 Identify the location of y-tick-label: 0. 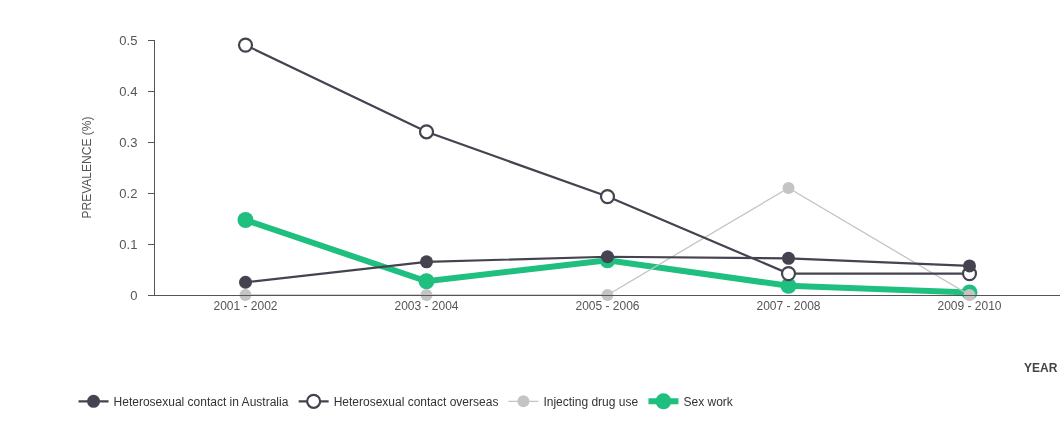
(134, 295).